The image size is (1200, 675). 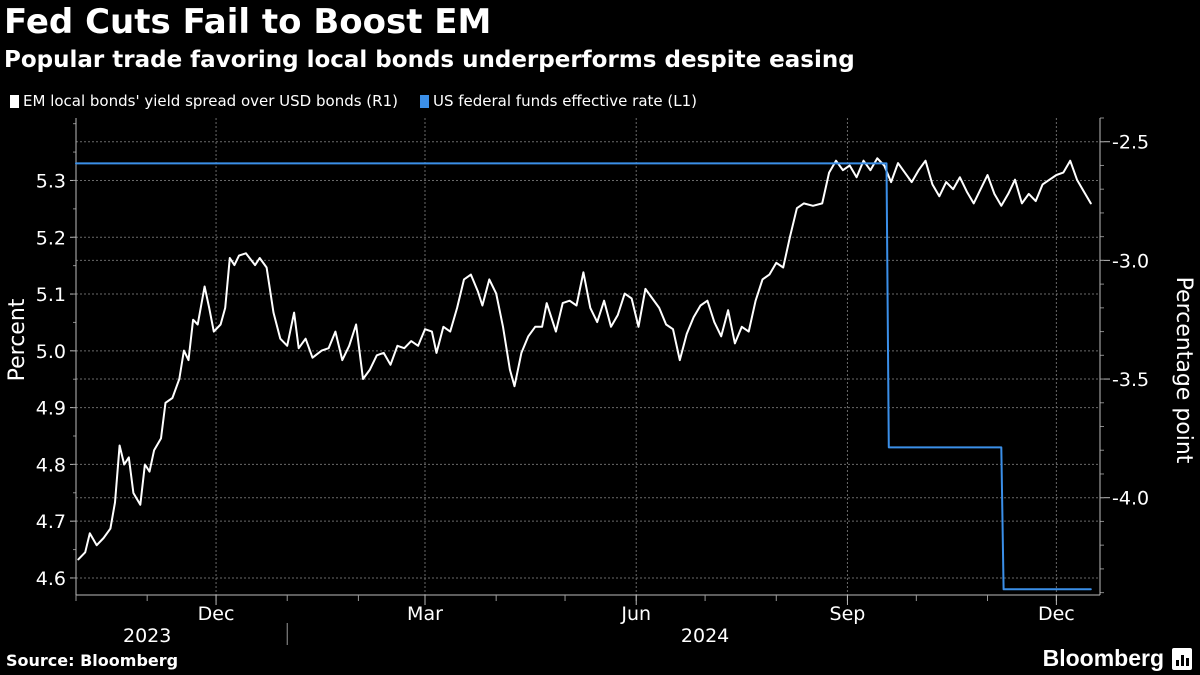 What do you see at coordinates (1130, 380) in the screenshot?
I see `right-tick-label-2: -3.5` at bounding box center [1130, 380].